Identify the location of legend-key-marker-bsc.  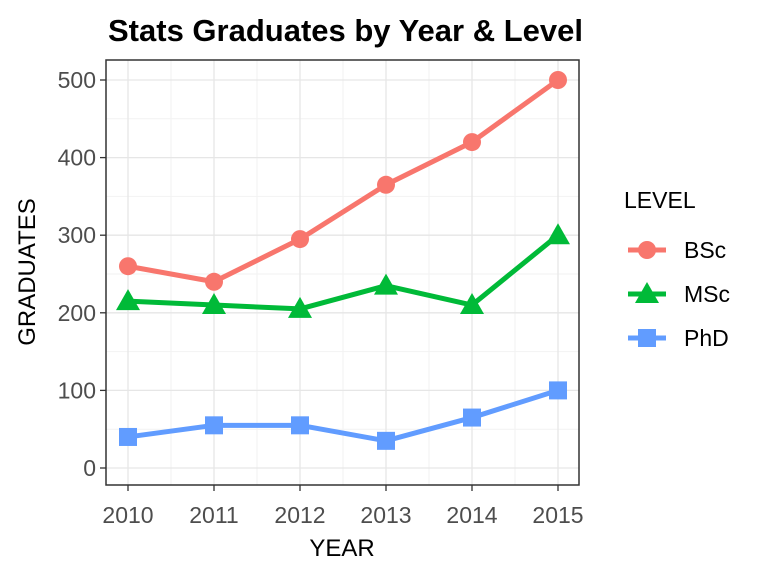
(647, 250).